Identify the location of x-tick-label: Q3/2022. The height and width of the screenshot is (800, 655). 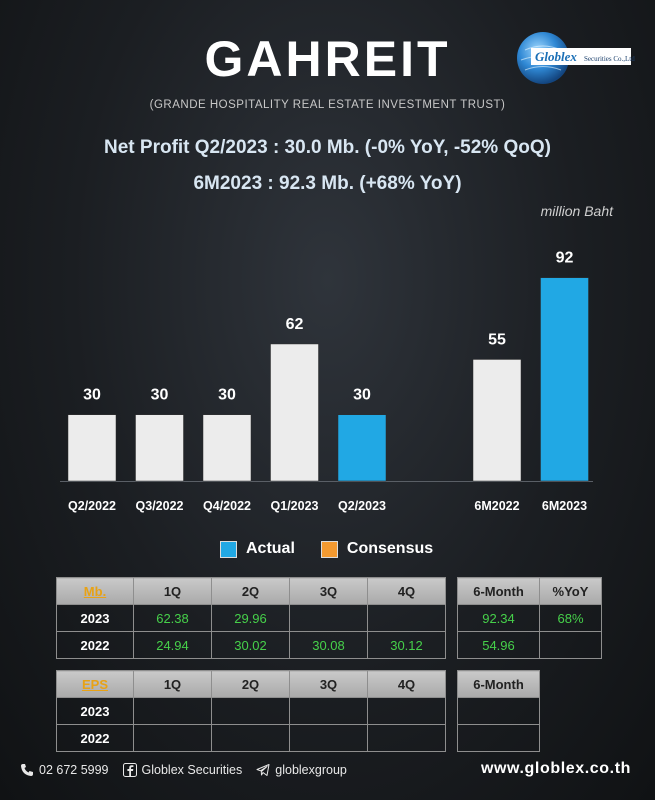
(160, 506).